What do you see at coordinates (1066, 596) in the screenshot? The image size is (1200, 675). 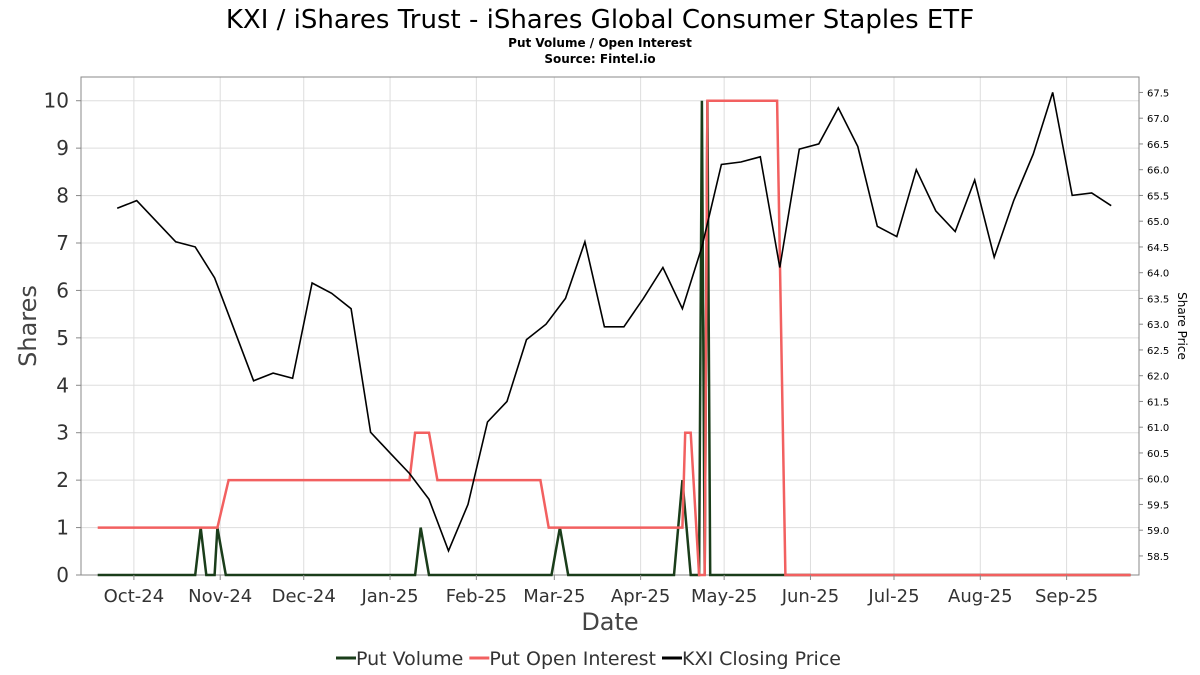 I see `x-tick-label: Sep-25` at bounding box center [1066, 596].